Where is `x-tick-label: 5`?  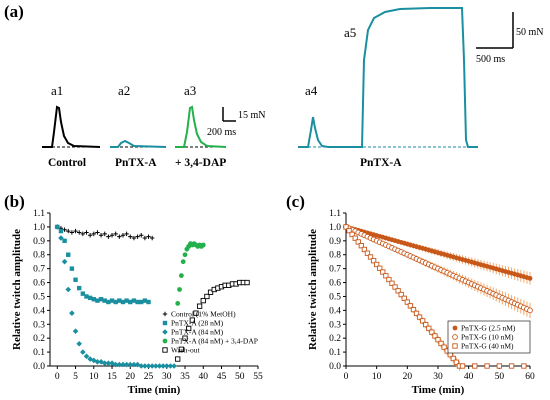
x-tick-label: 5 is located at coordinates (75, 377).